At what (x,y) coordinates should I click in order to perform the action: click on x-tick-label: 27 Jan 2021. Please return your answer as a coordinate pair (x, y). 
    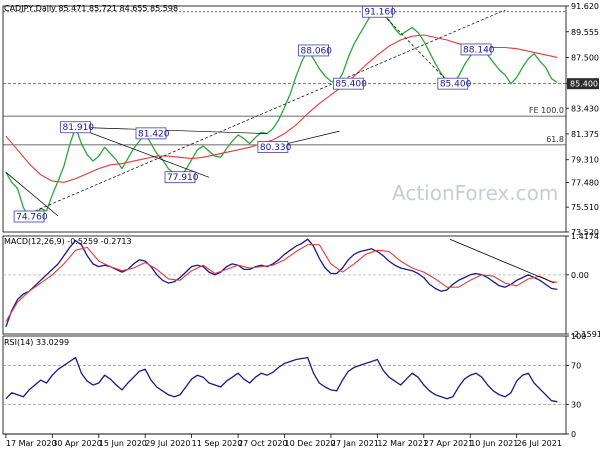
    Looking at the image, I should click on (355, 443).